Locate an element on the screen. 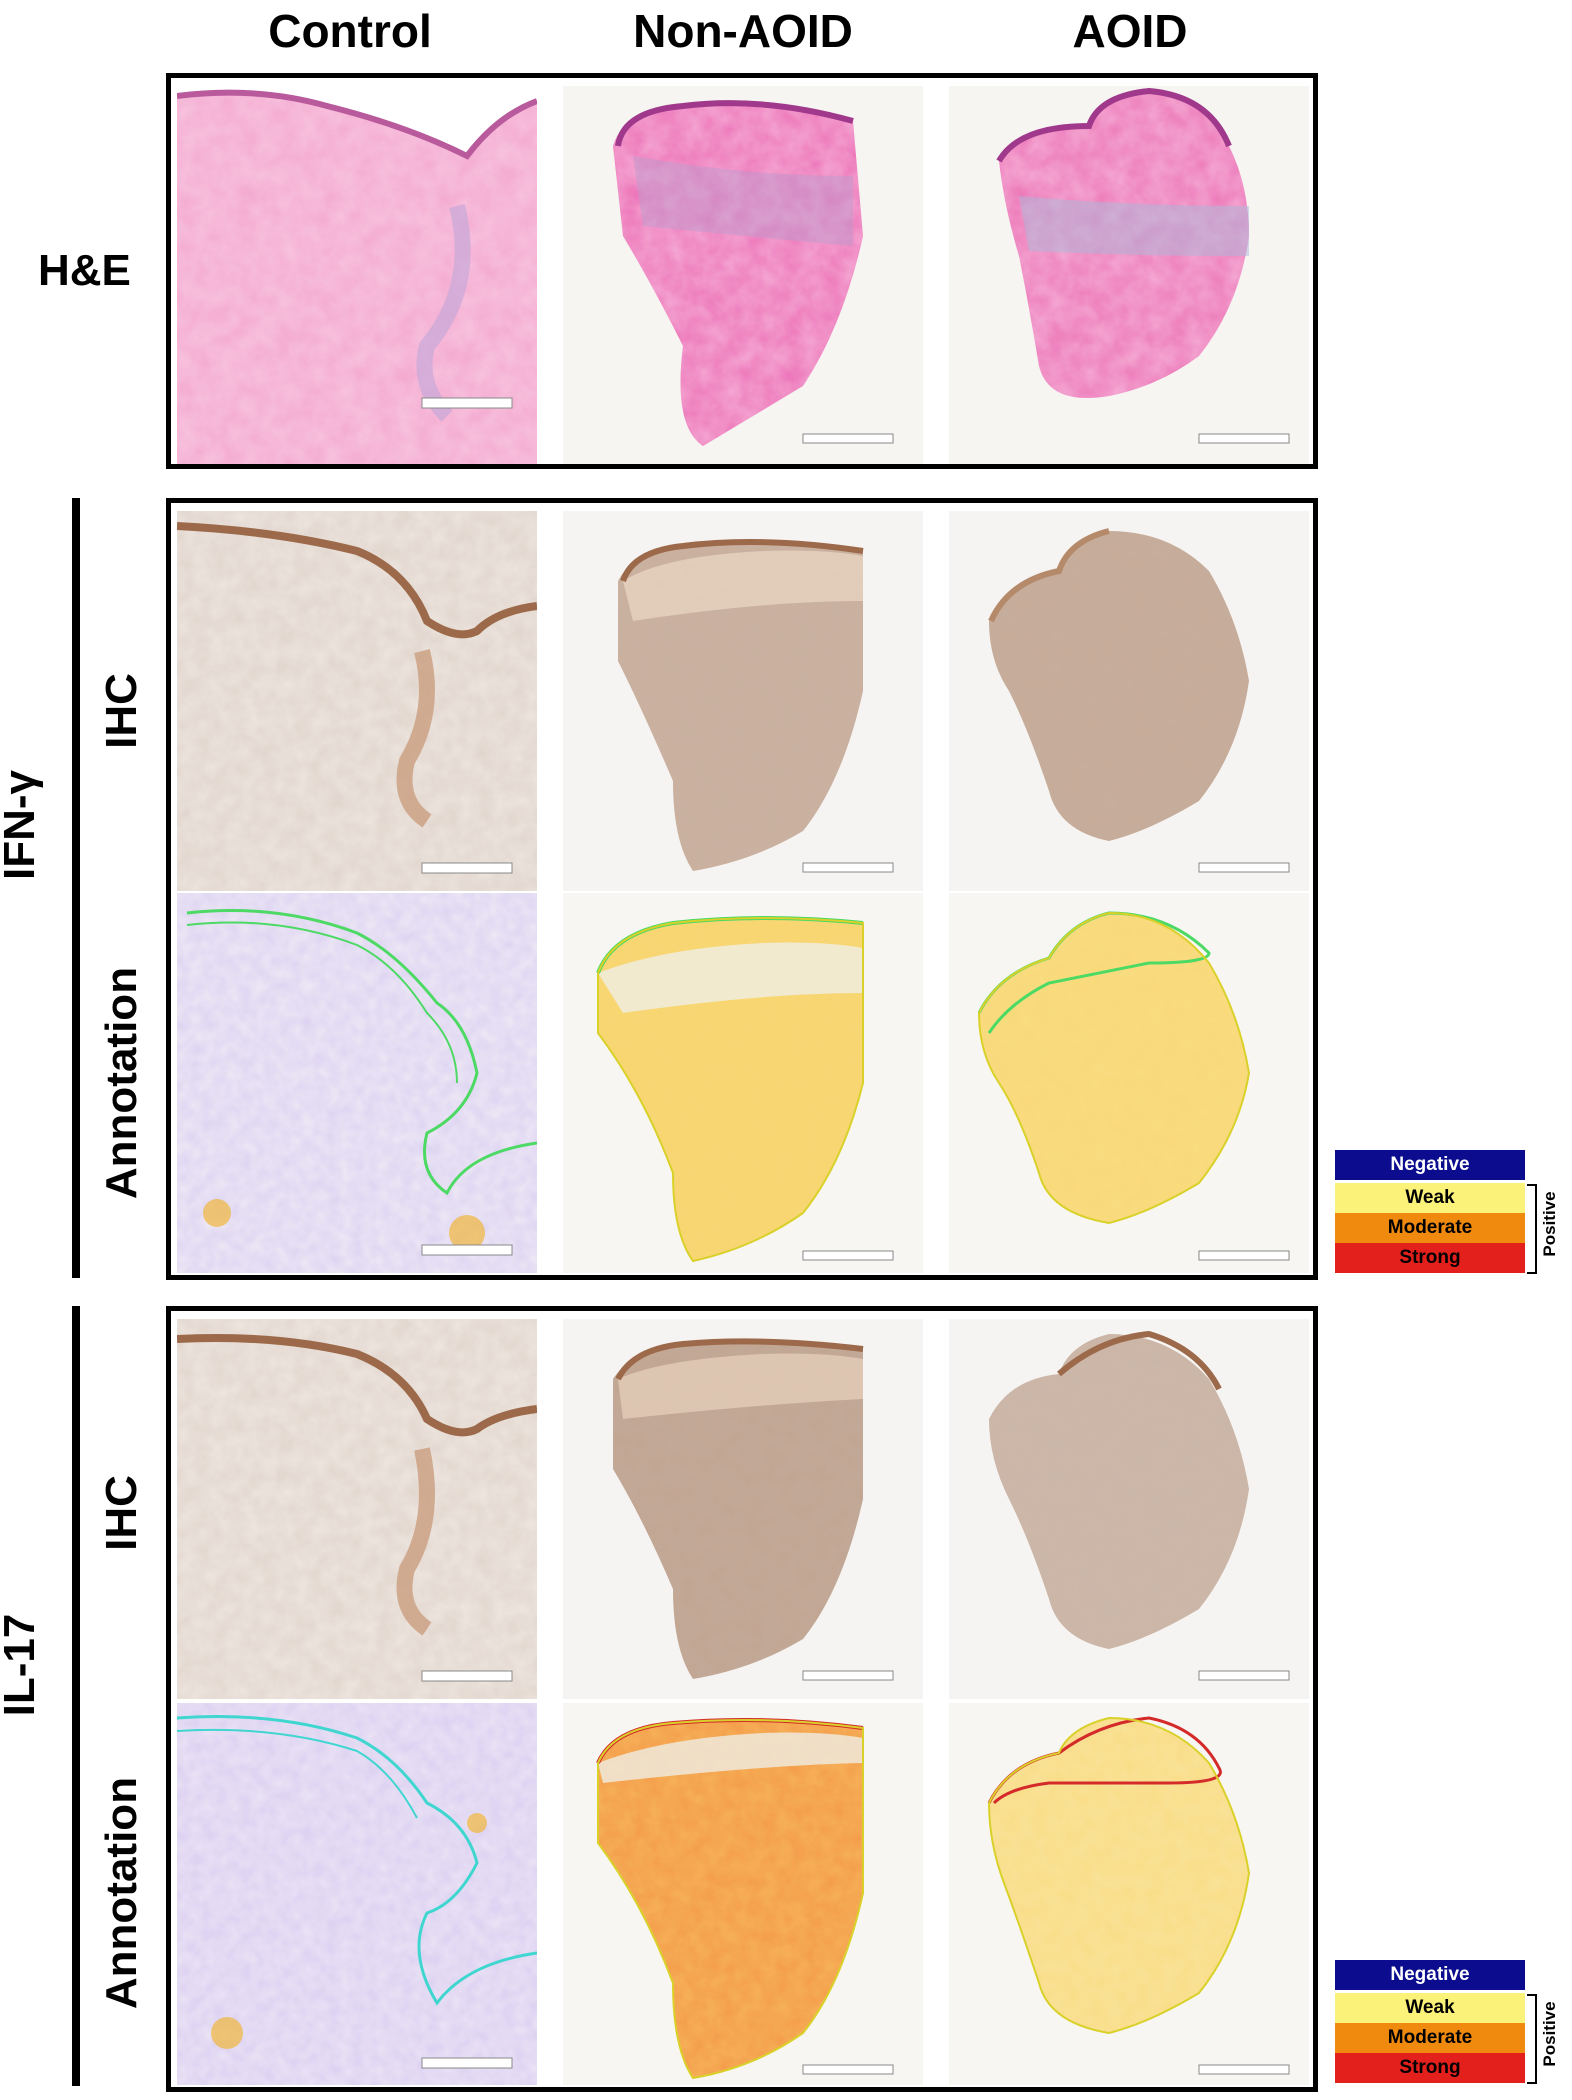  ifn-ihc-non-aoid-image is located at coordinates (743, 701).